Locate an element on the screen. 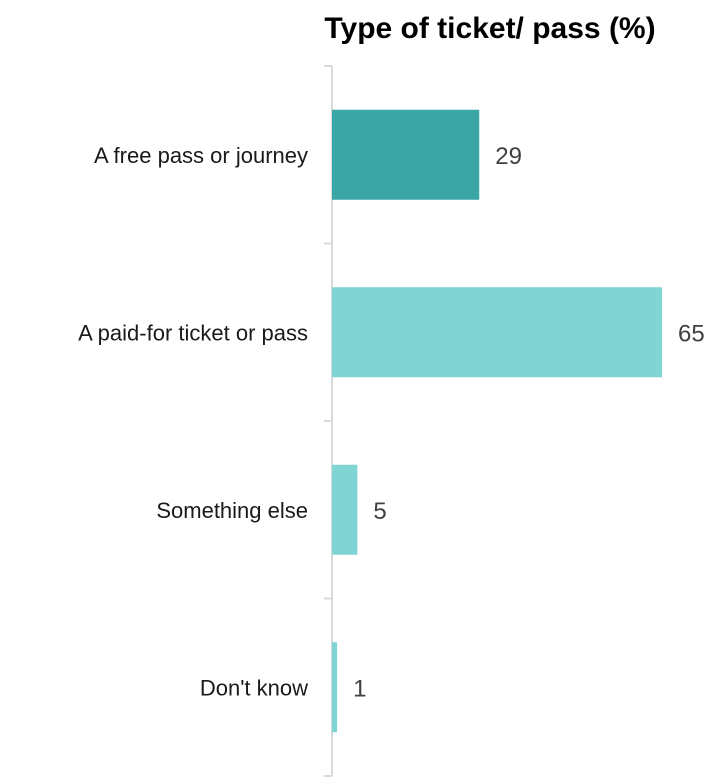 The image size is (718, 779). category-label: A free pass or journey is located at coordinates (201, 155).